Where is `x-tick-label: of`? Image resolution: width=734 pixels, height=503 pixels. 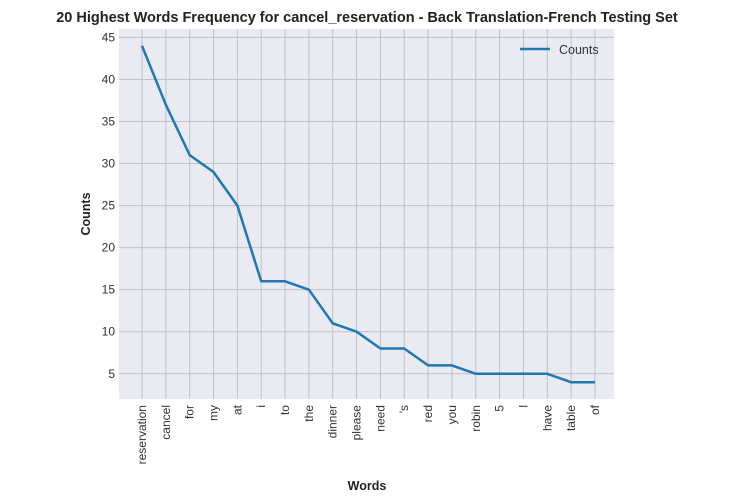 x-tick-label: of is located at coordinates (595, 409).